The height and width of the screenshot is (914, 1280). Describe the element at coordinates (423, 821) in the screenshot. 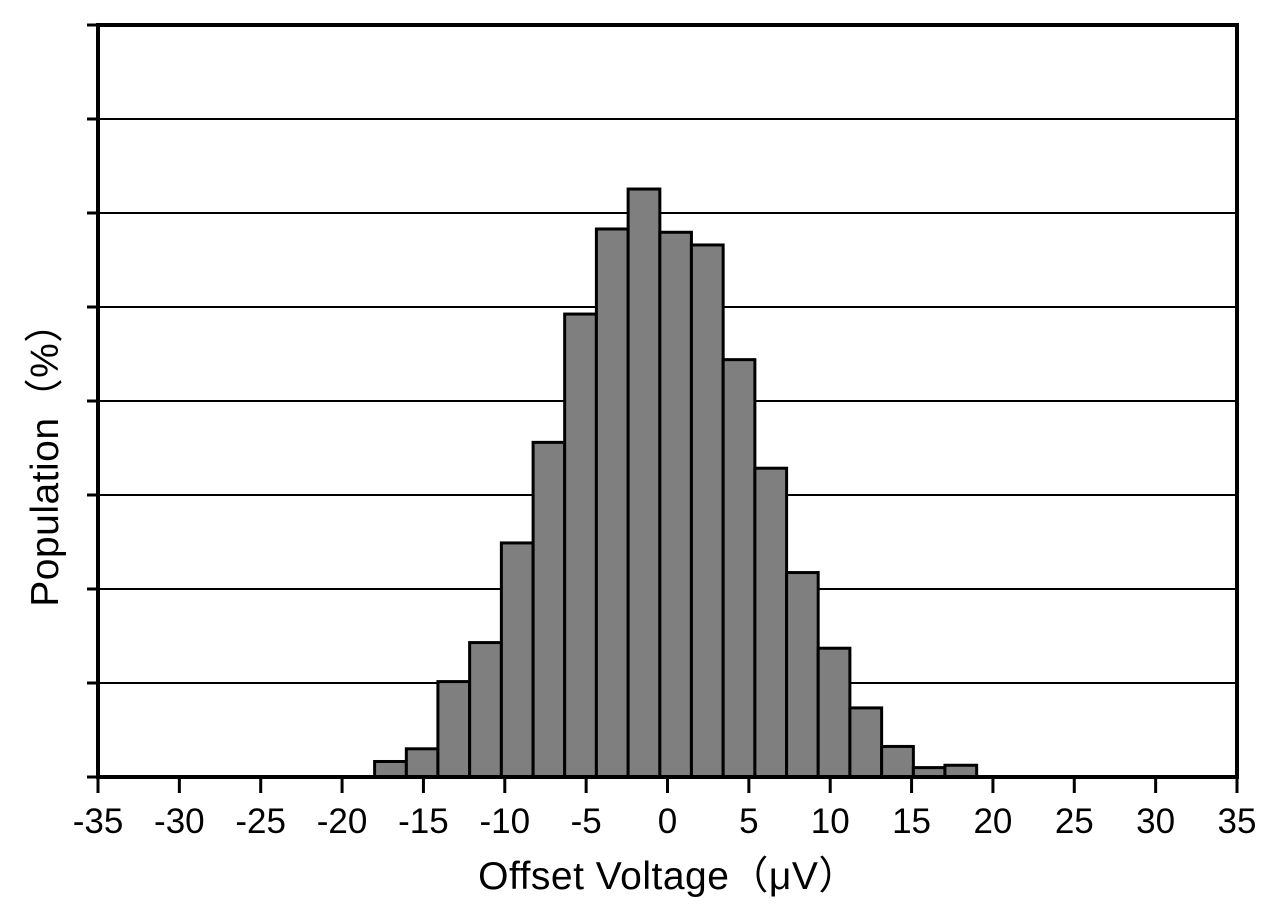

I see `x-tick-label: -15` at that location.